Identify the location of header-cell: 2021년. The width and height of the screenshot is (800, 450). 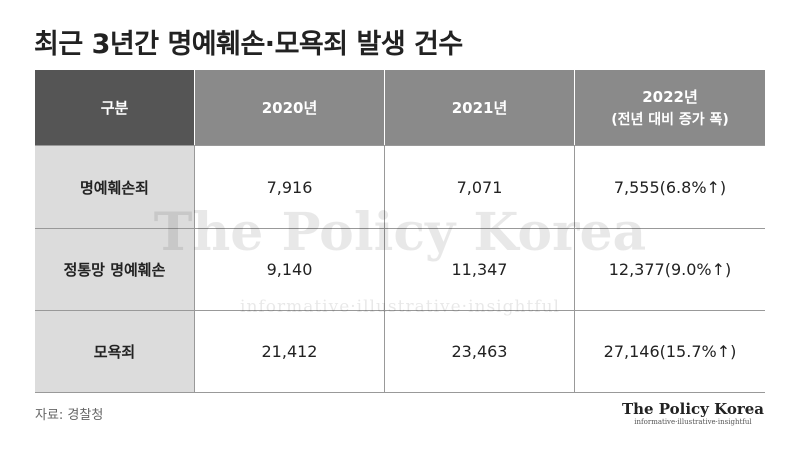
(480, 107).